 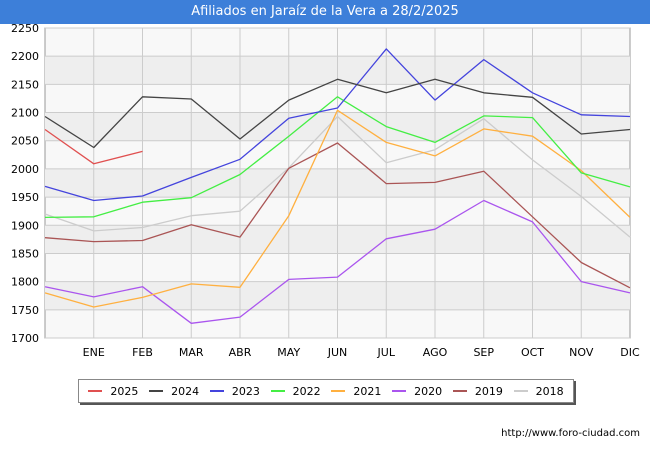 I want to click on y-tick-label: 2200, so click(x=25, y=56).